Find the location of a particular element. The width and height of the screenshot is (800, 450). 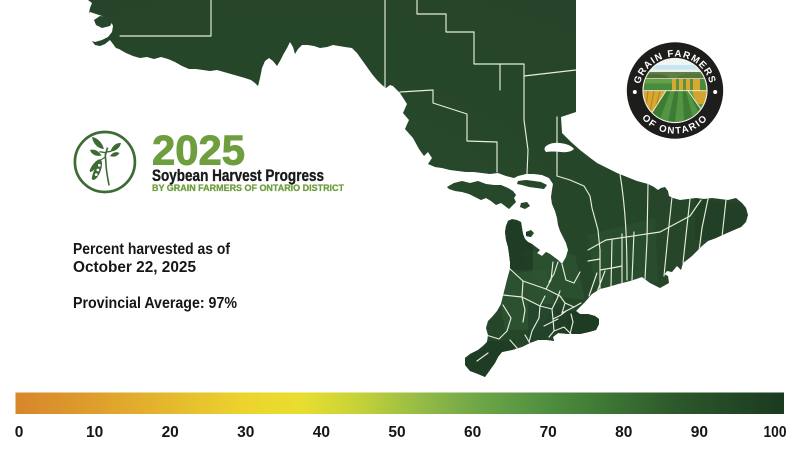

svg-text: 10 is located at coordinates (94, 432).